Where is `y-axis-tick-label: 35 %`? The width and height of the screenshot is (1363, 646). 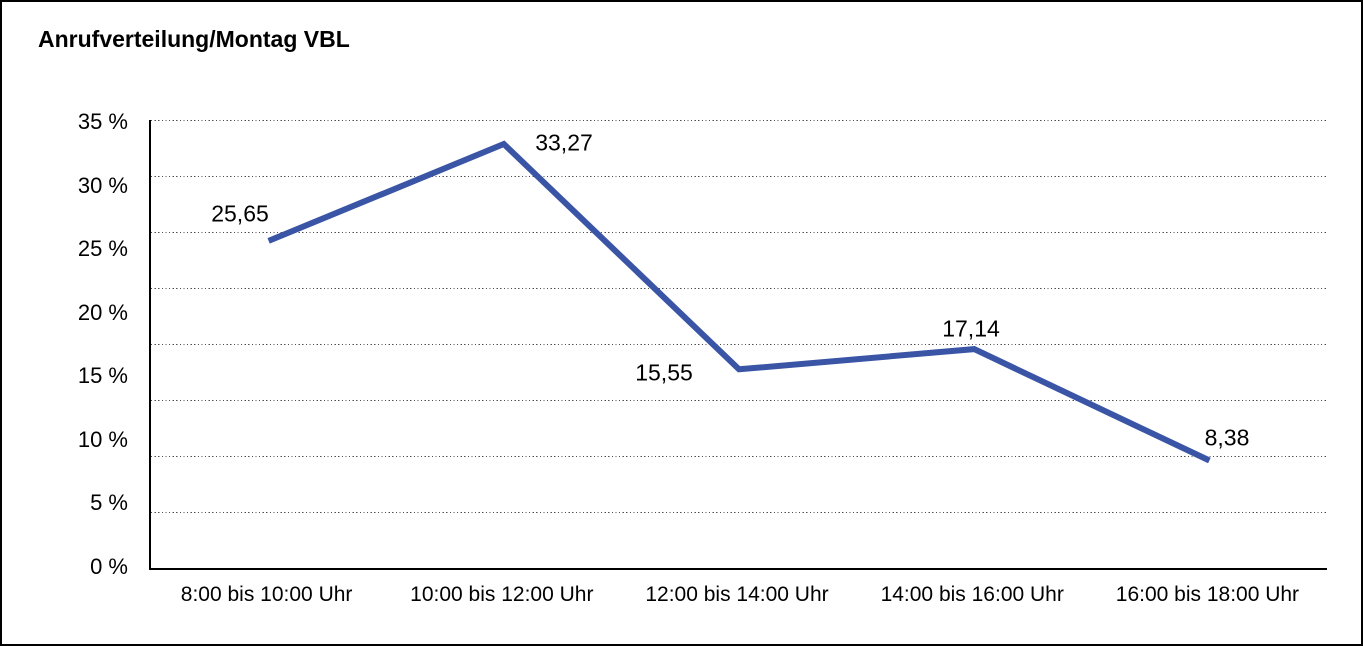
y-axis-tick-label: 35 % is located at coordinates (102, 121).